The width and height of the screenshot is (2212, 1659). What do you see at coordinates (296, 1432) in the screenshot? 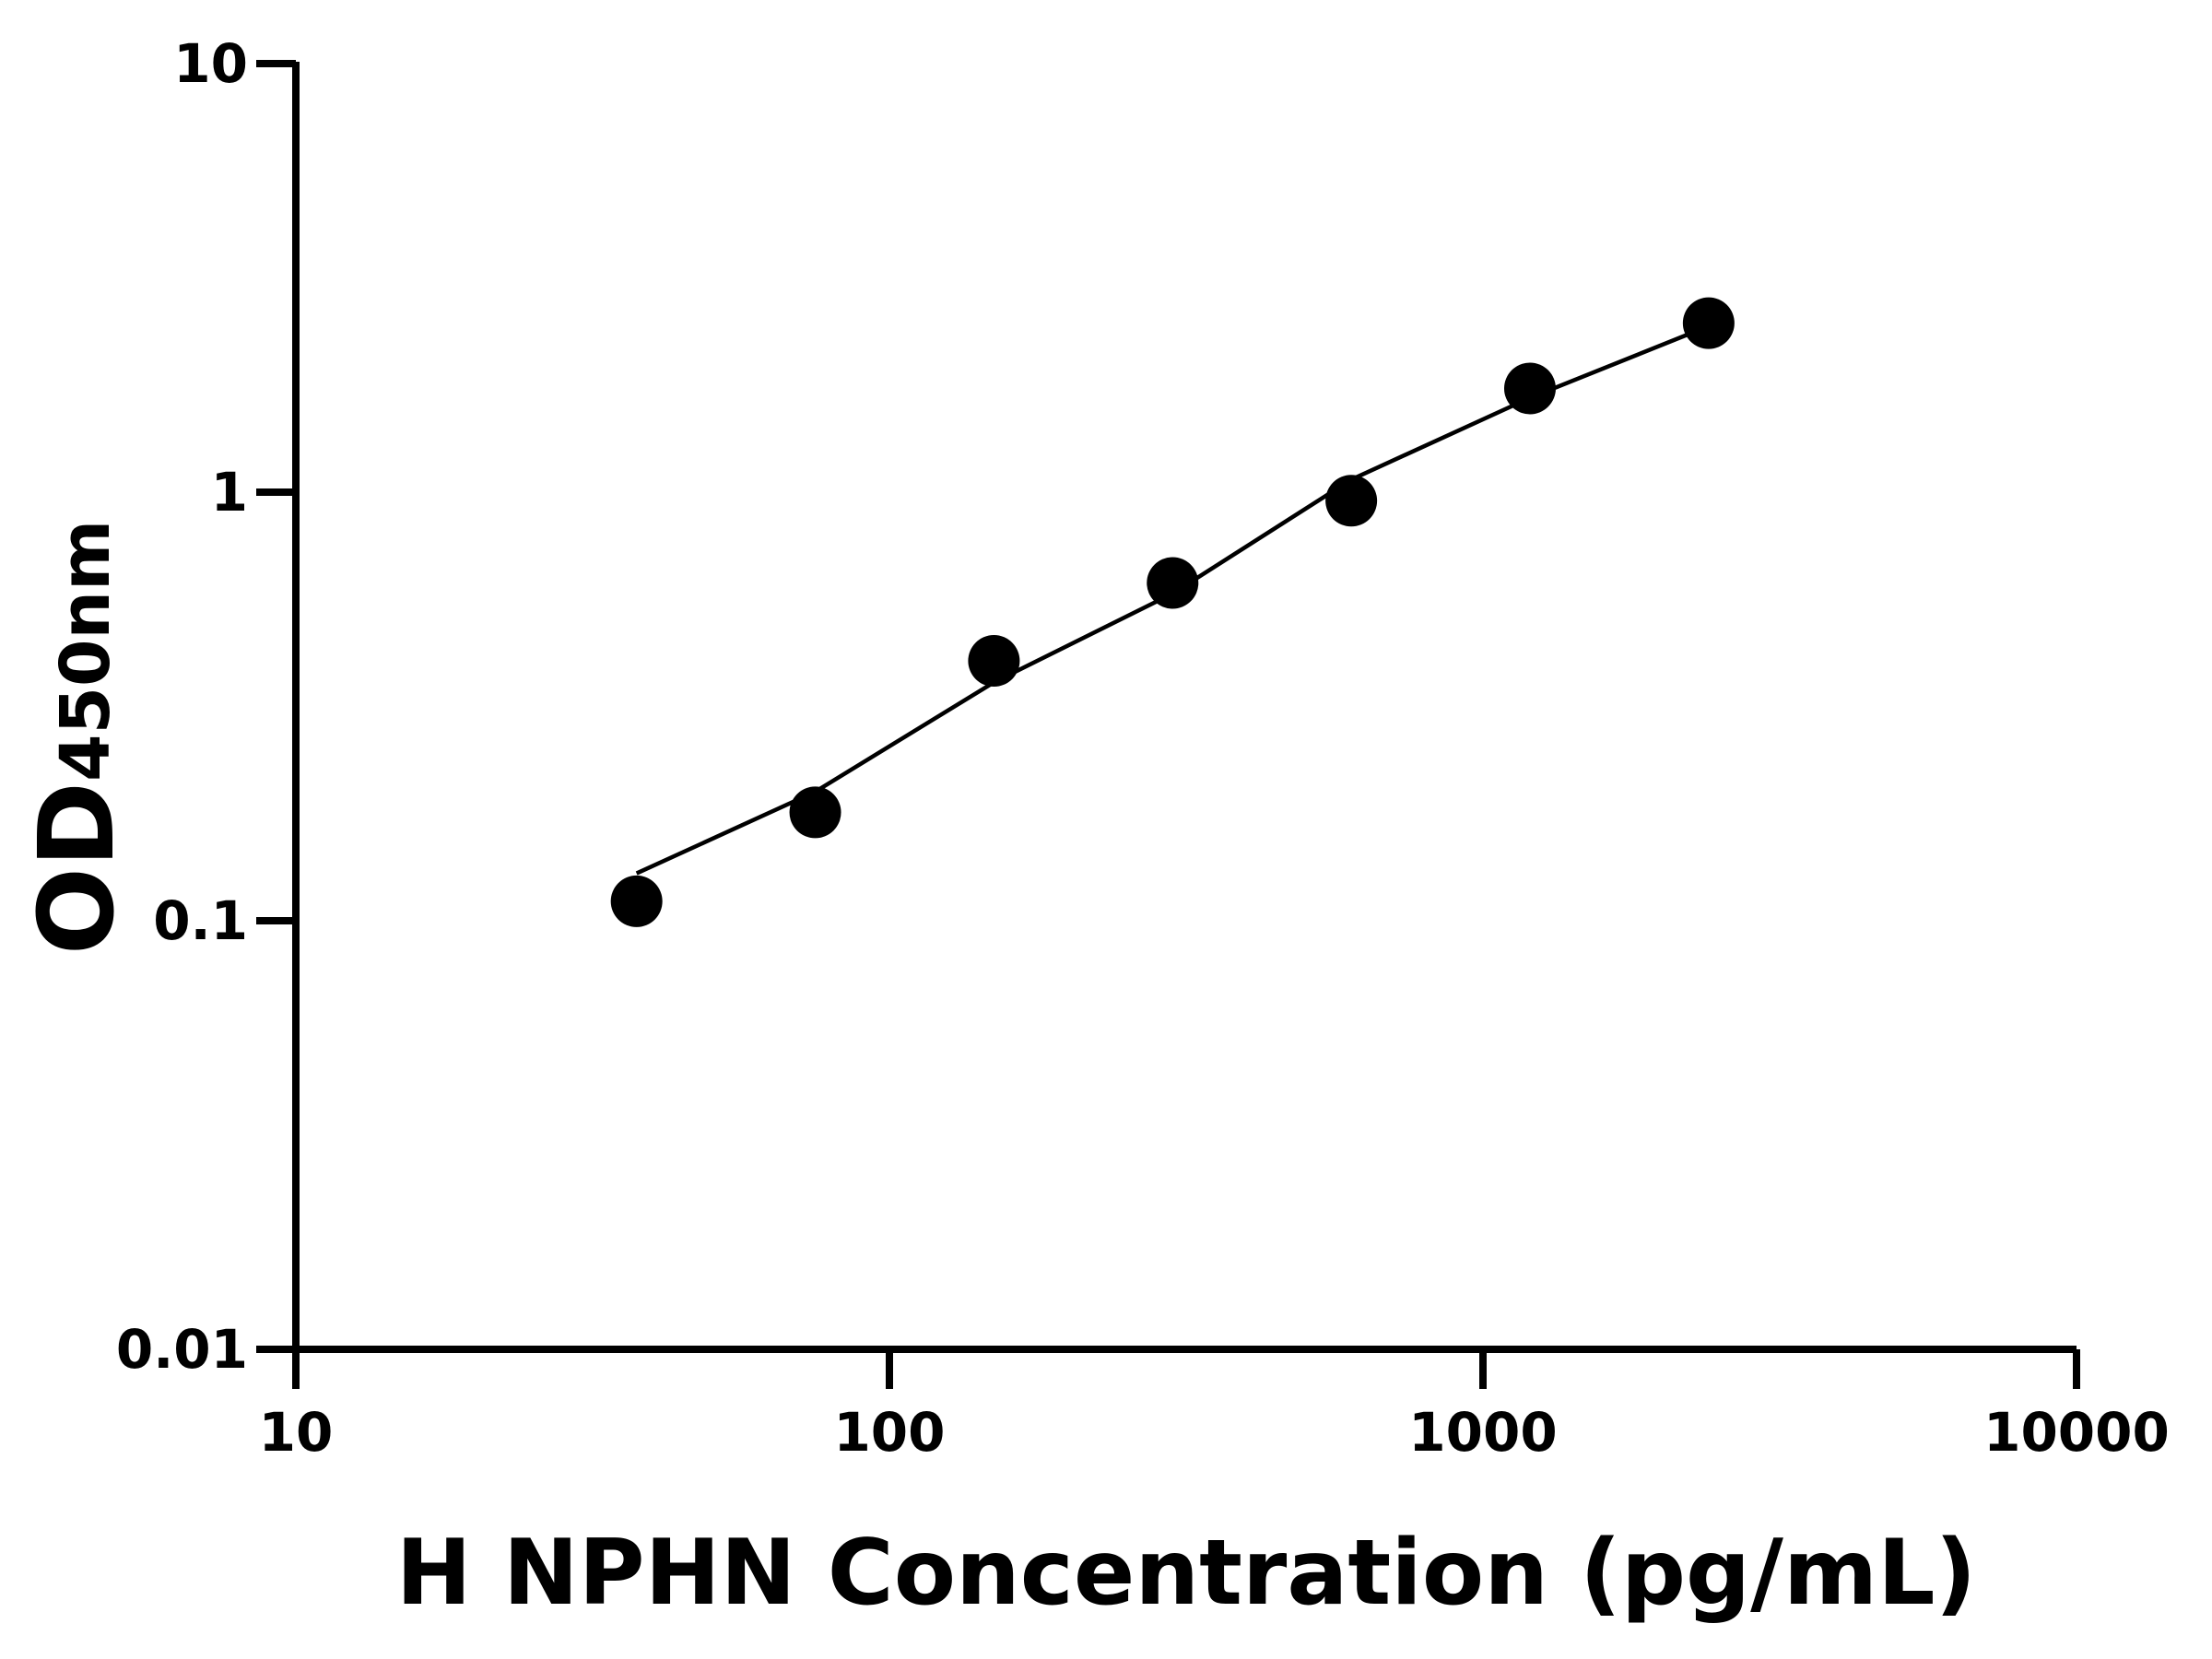
I see `x-tick-label: 10` at bounding box center [296, 1432].